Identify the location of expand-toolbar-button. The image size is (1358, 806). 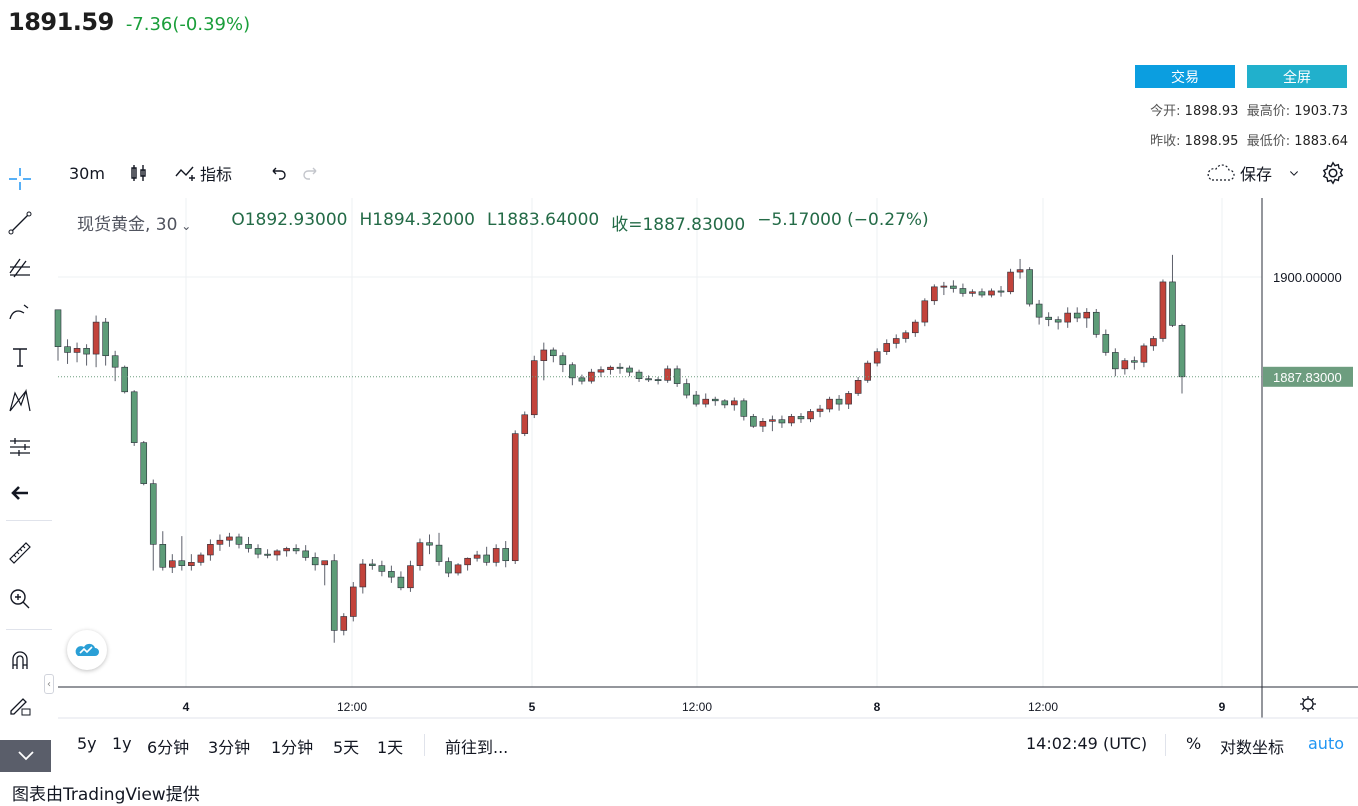
(25, 756).